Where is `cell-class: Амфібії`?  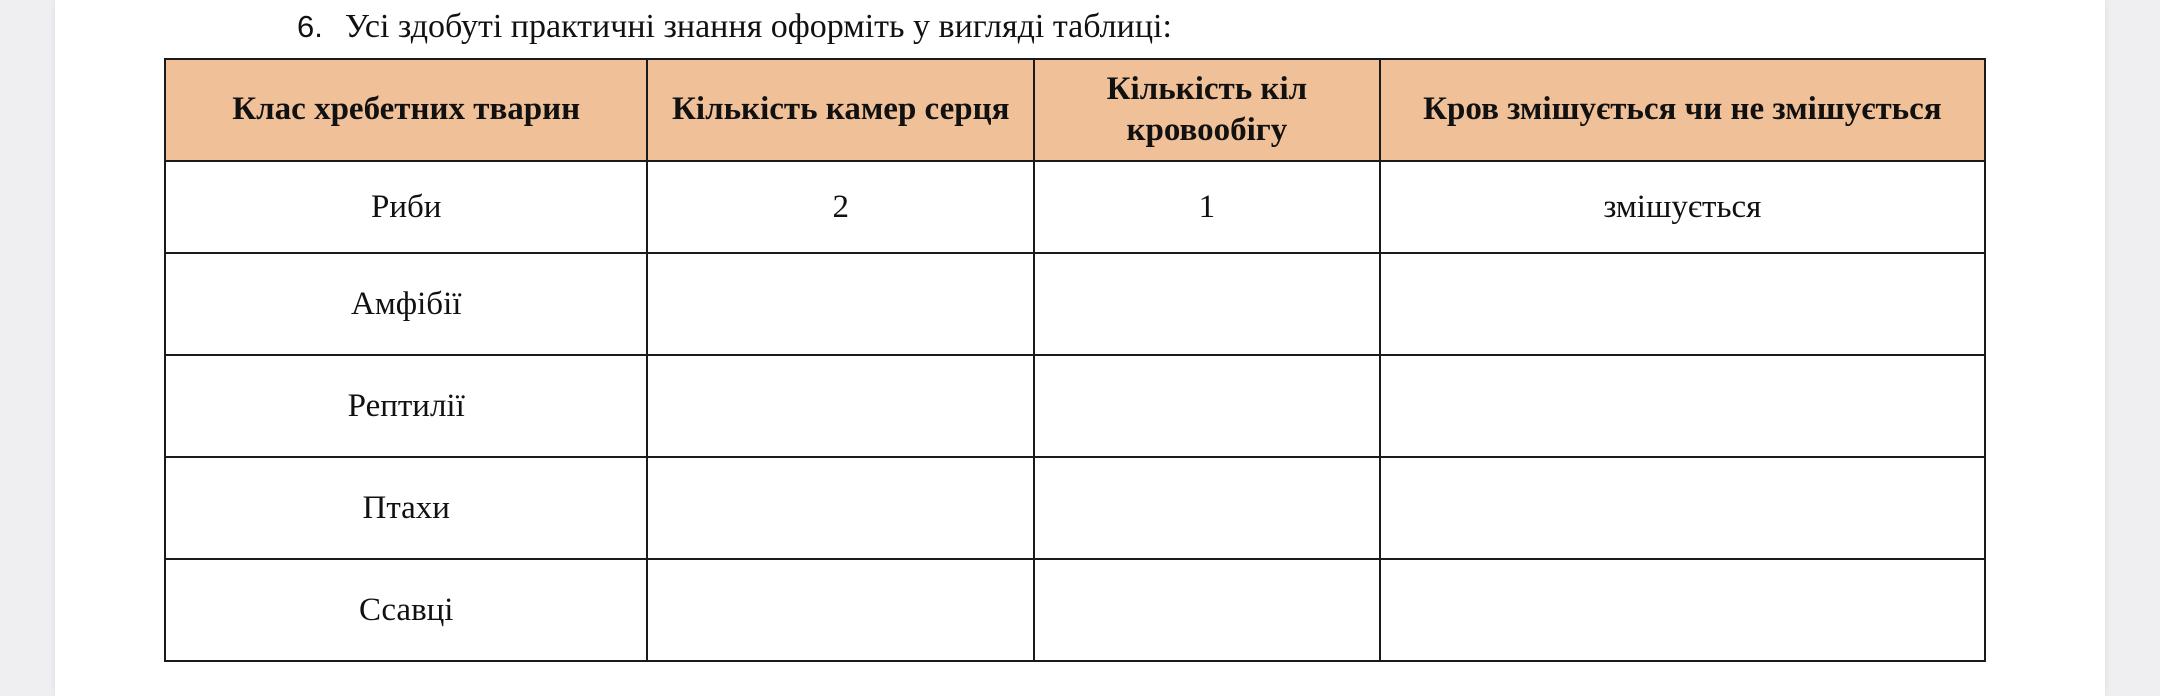
cell-class: Амфібії is located at coordinates (406, 304).